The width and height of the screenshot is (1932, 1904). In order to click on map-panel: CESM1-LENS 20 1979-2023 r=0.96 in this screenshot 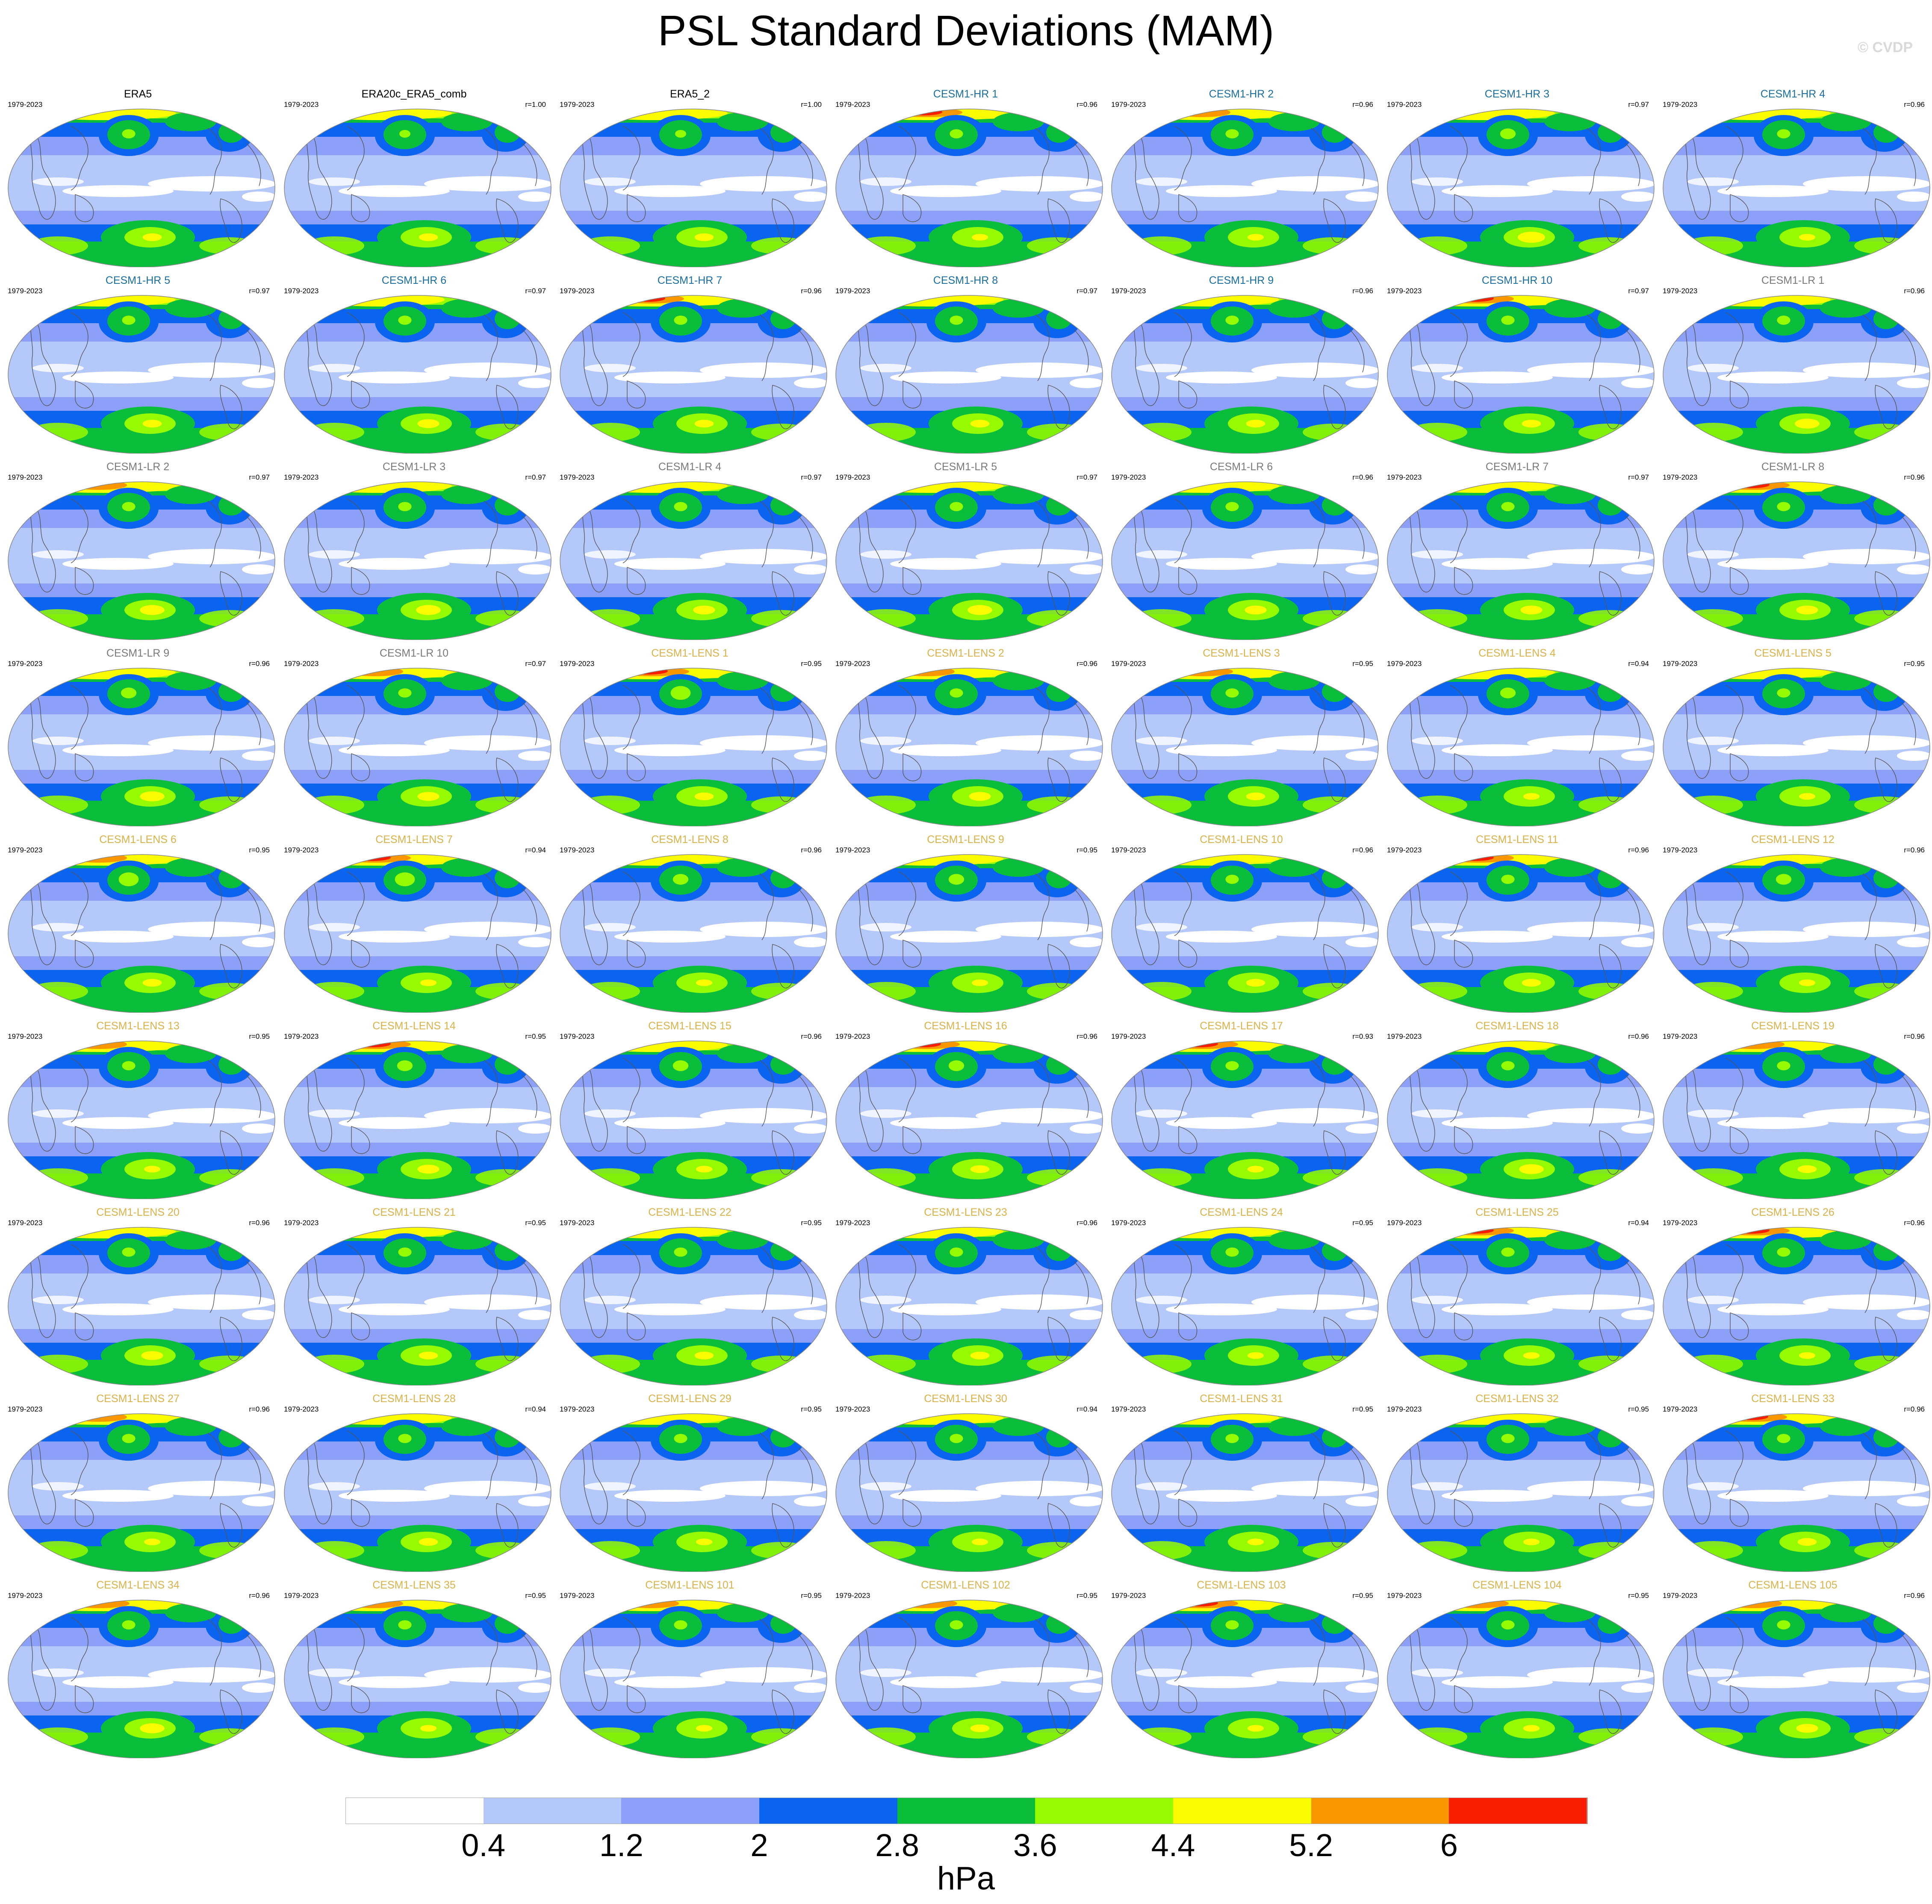, I will do `click(138, 1298)`.